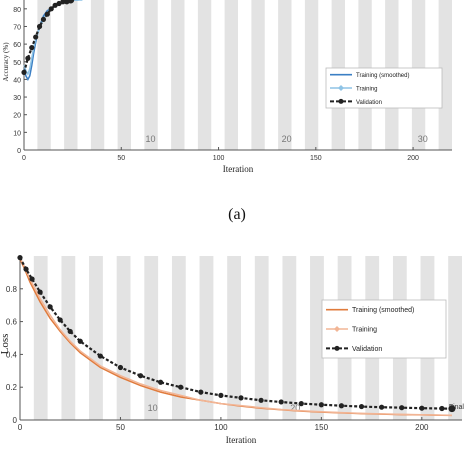 The width and height of the screenshot is (474, 474). Describe the element at coordinates (366, 90) in the screenshot. I see `legend-label: Training` at that location.